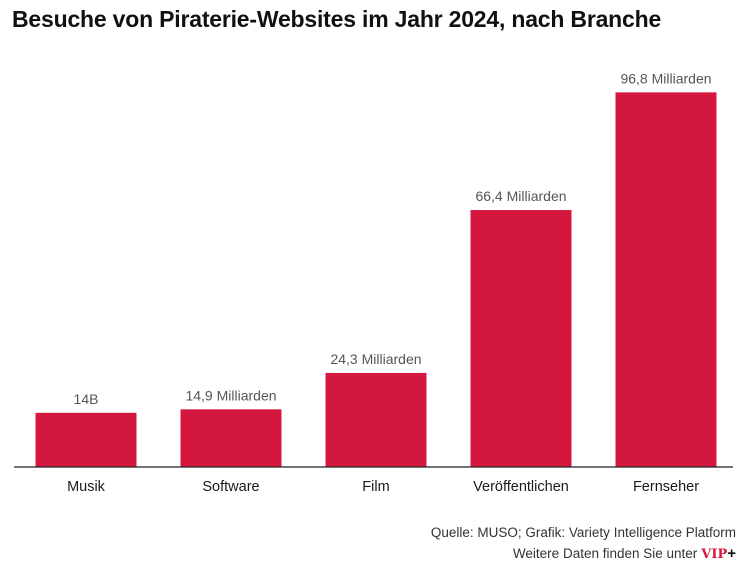 This screenshot has height=577, width=746. I want to click on x-tick-label: Veröffentlichen, so click(521, 487).